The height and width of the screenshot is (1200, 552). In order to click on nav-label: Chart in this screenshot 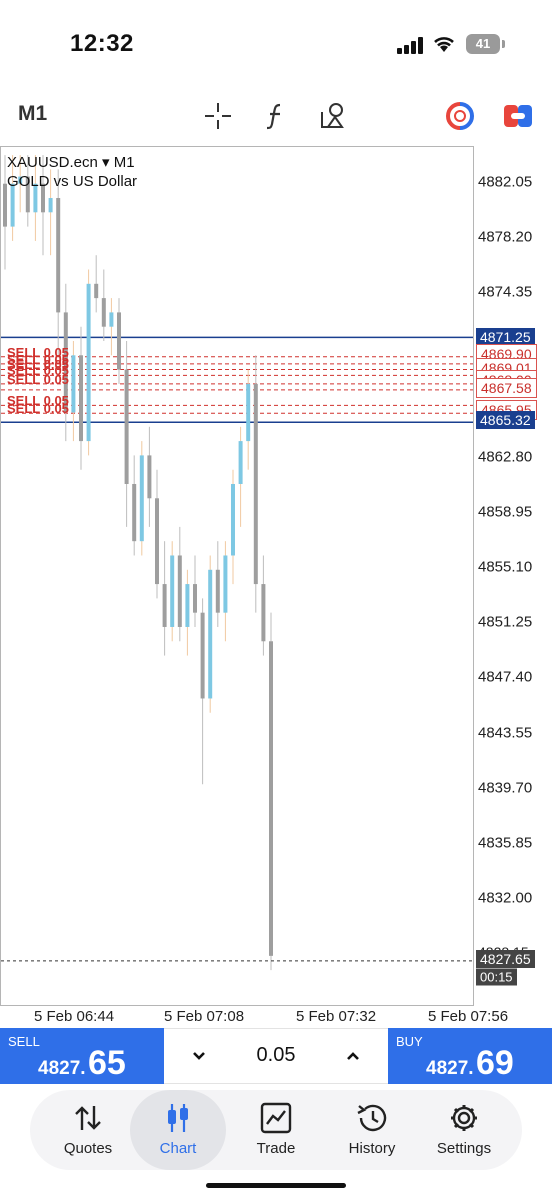, I will do `click(178, 1148)`.